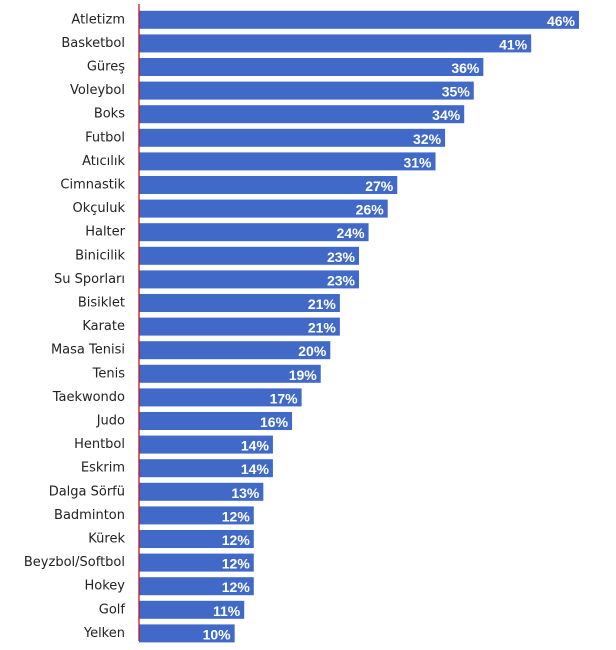  Describe the element at coordinates (370, 210) in the screenshot. I see `value-label-okculuk: 26%` at that location.